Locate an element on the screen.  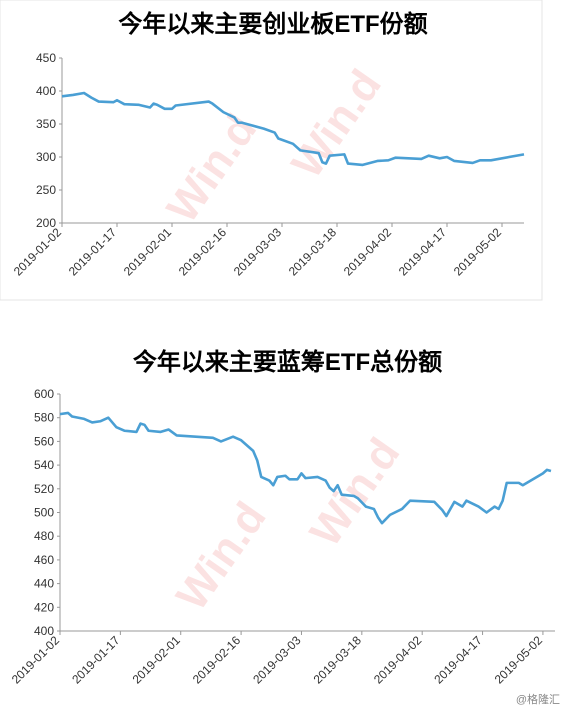
y-tick-label: 500 is located at coordinates (44, 513).